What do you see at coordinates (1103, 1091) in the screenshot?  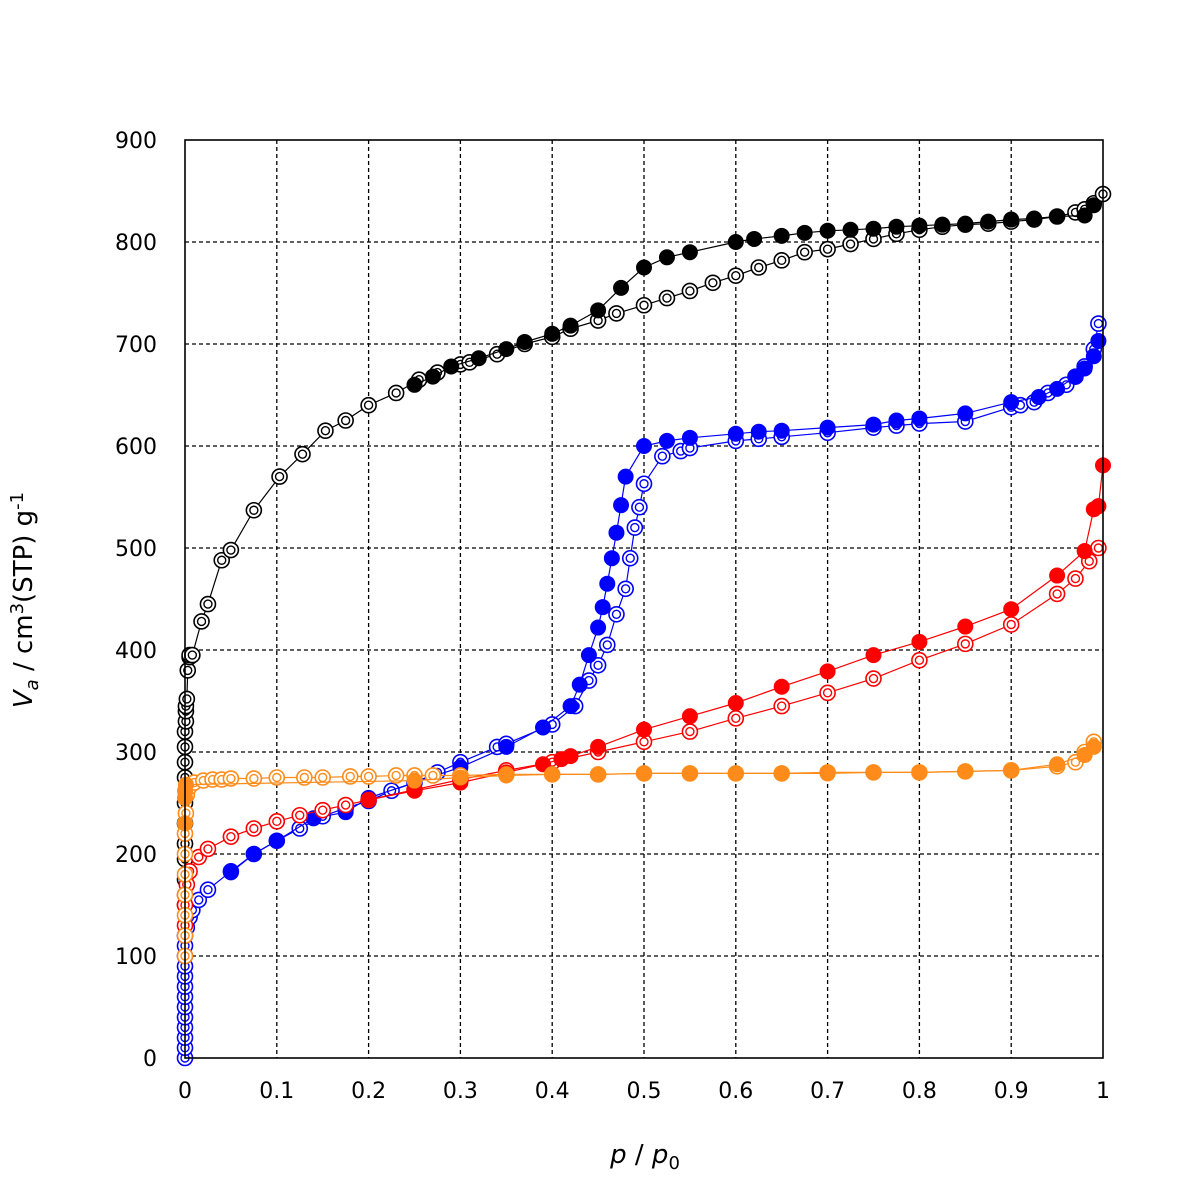 I see `x-tick-label: 1` at bounding box center [1103, 1091].